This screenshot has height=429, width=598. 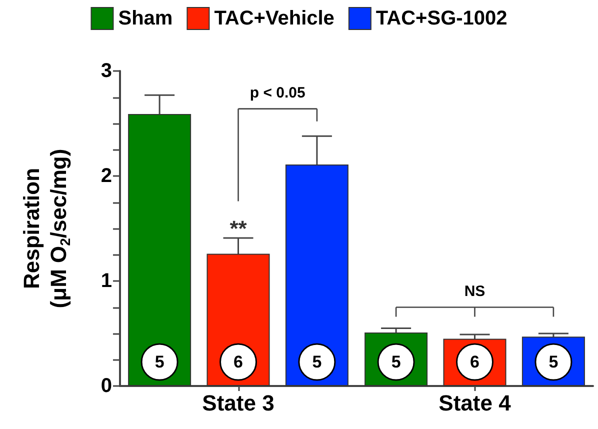 I want to click on y-tick-label: 0, so click(x=106, y=386).